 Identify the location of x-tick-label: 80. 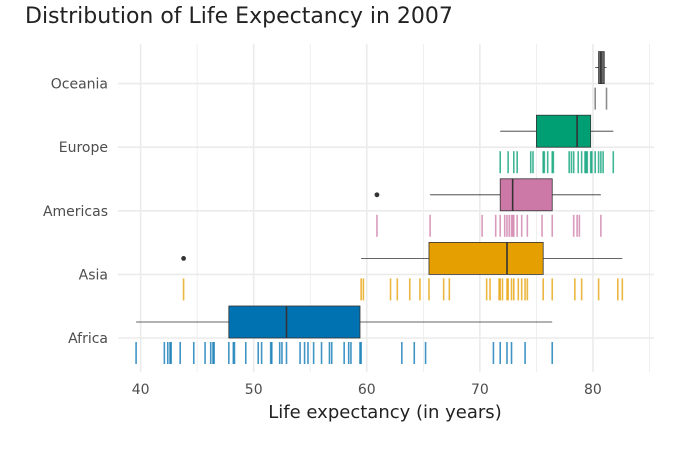
(593, 390).